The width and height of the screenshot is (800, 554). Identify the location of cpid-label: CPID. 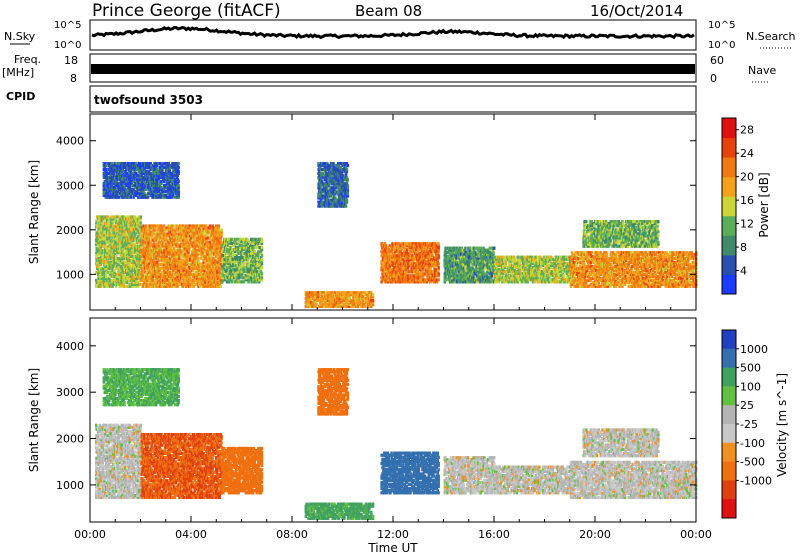
(20, 96).